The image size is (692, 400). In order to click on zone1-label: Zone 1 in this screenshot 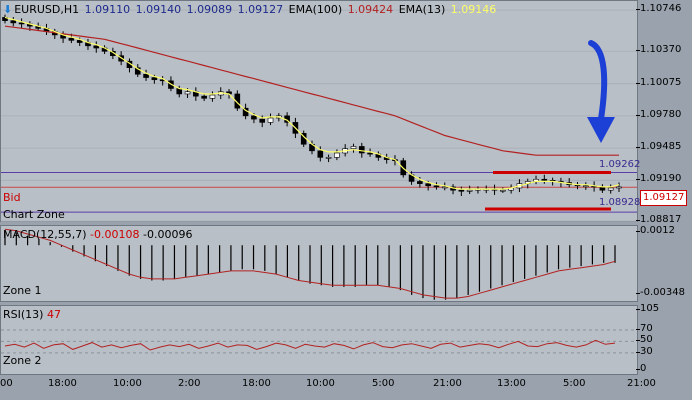, I will do `click(22, 290)`.